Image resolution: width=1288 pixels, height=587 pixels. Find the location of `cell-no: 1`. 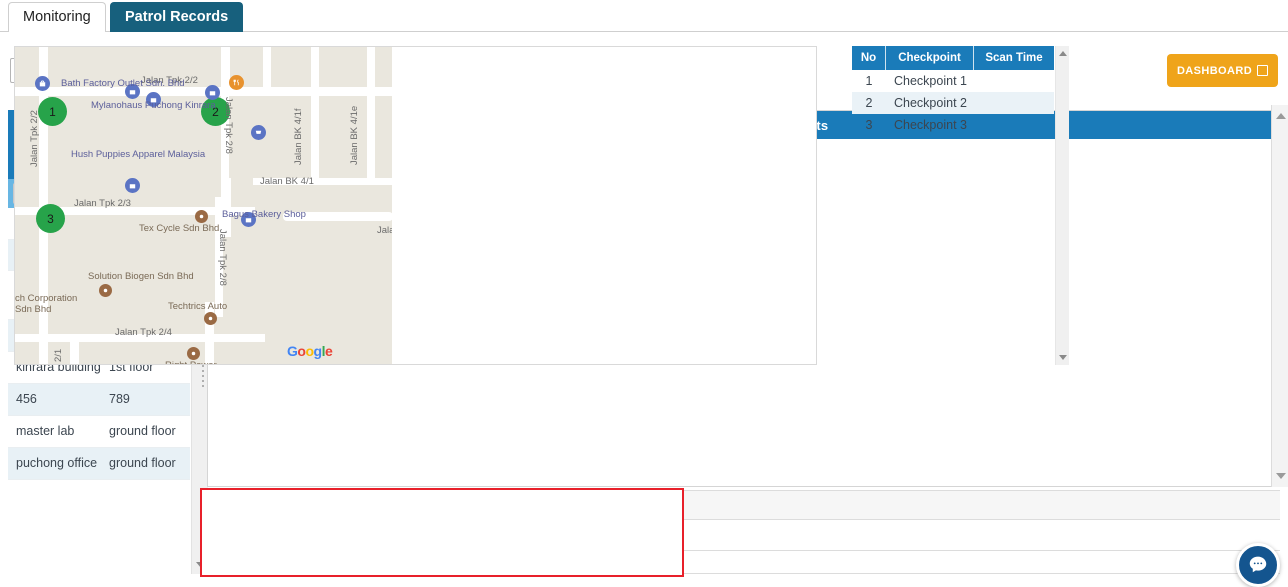

cell-no: 1 is located at coordinates (869, 81).